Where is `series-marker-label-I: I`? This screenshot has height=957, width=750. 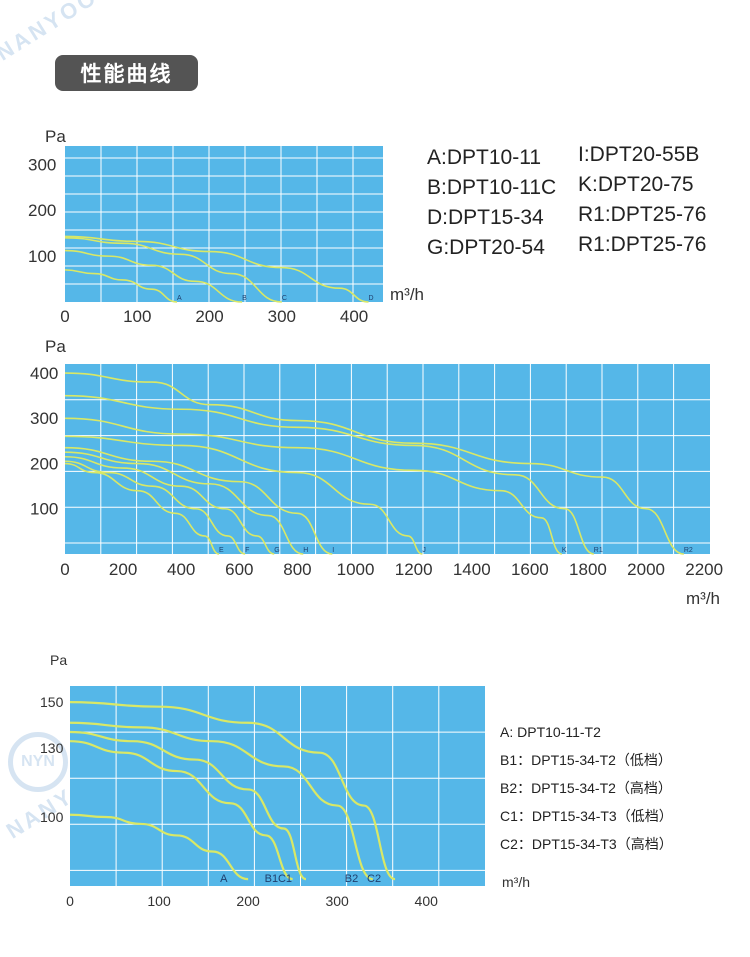 series-marker-label-I: I is located at coordinates (333, 550).